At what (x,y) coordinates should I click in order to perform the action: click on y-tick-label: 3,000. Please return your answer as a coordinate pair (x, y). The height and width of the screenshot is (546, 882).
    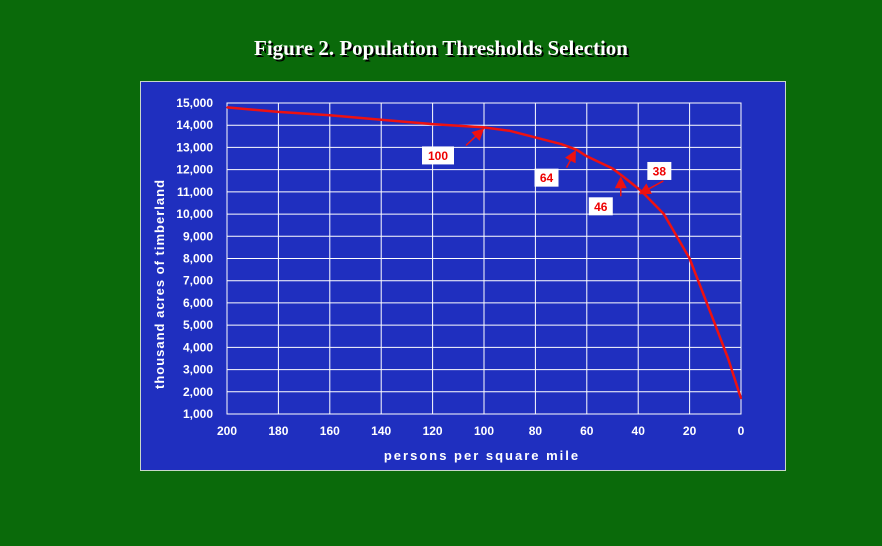
    Looking at the image, I should click on (198, 370).